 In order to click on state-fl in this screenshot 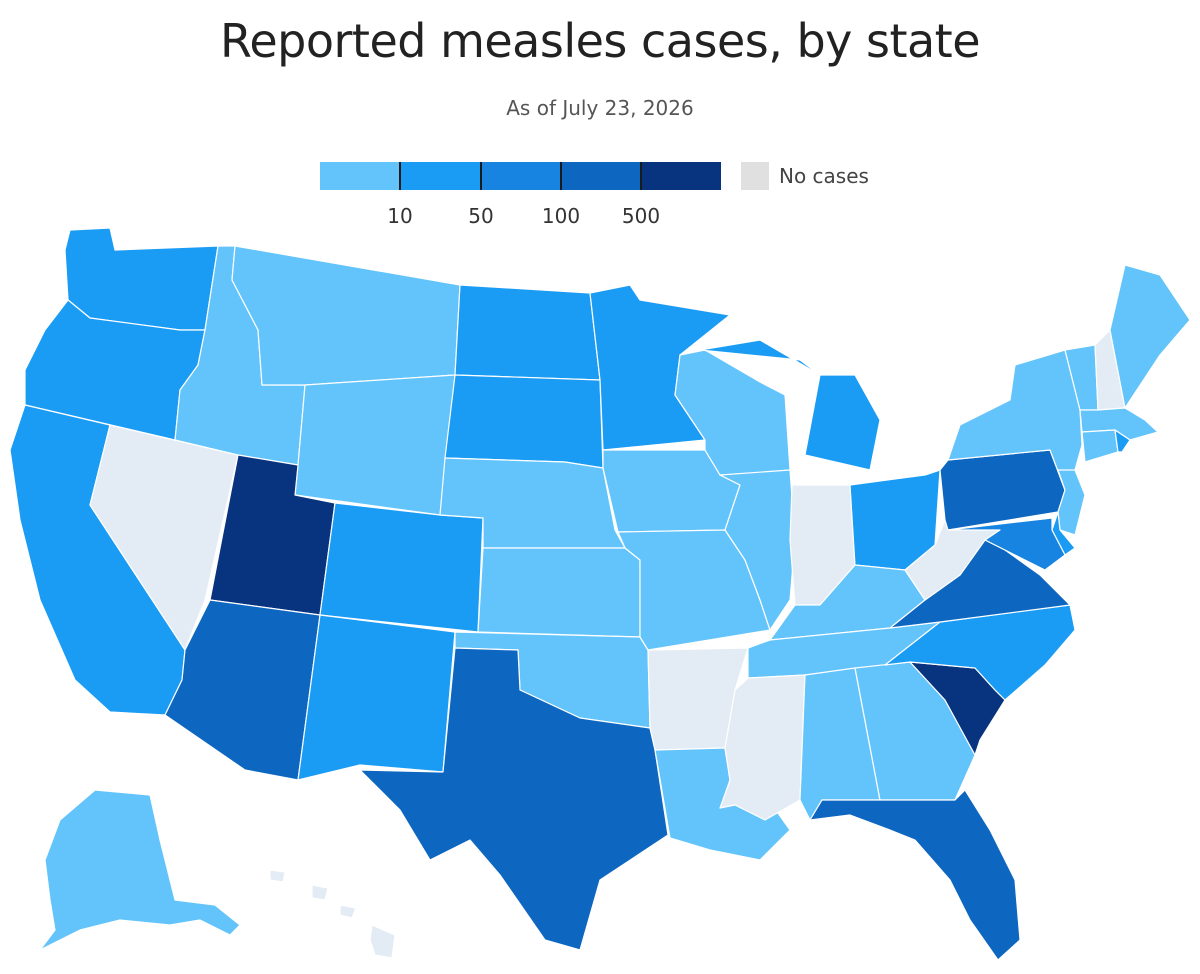, I will do `click(915, 875)`.